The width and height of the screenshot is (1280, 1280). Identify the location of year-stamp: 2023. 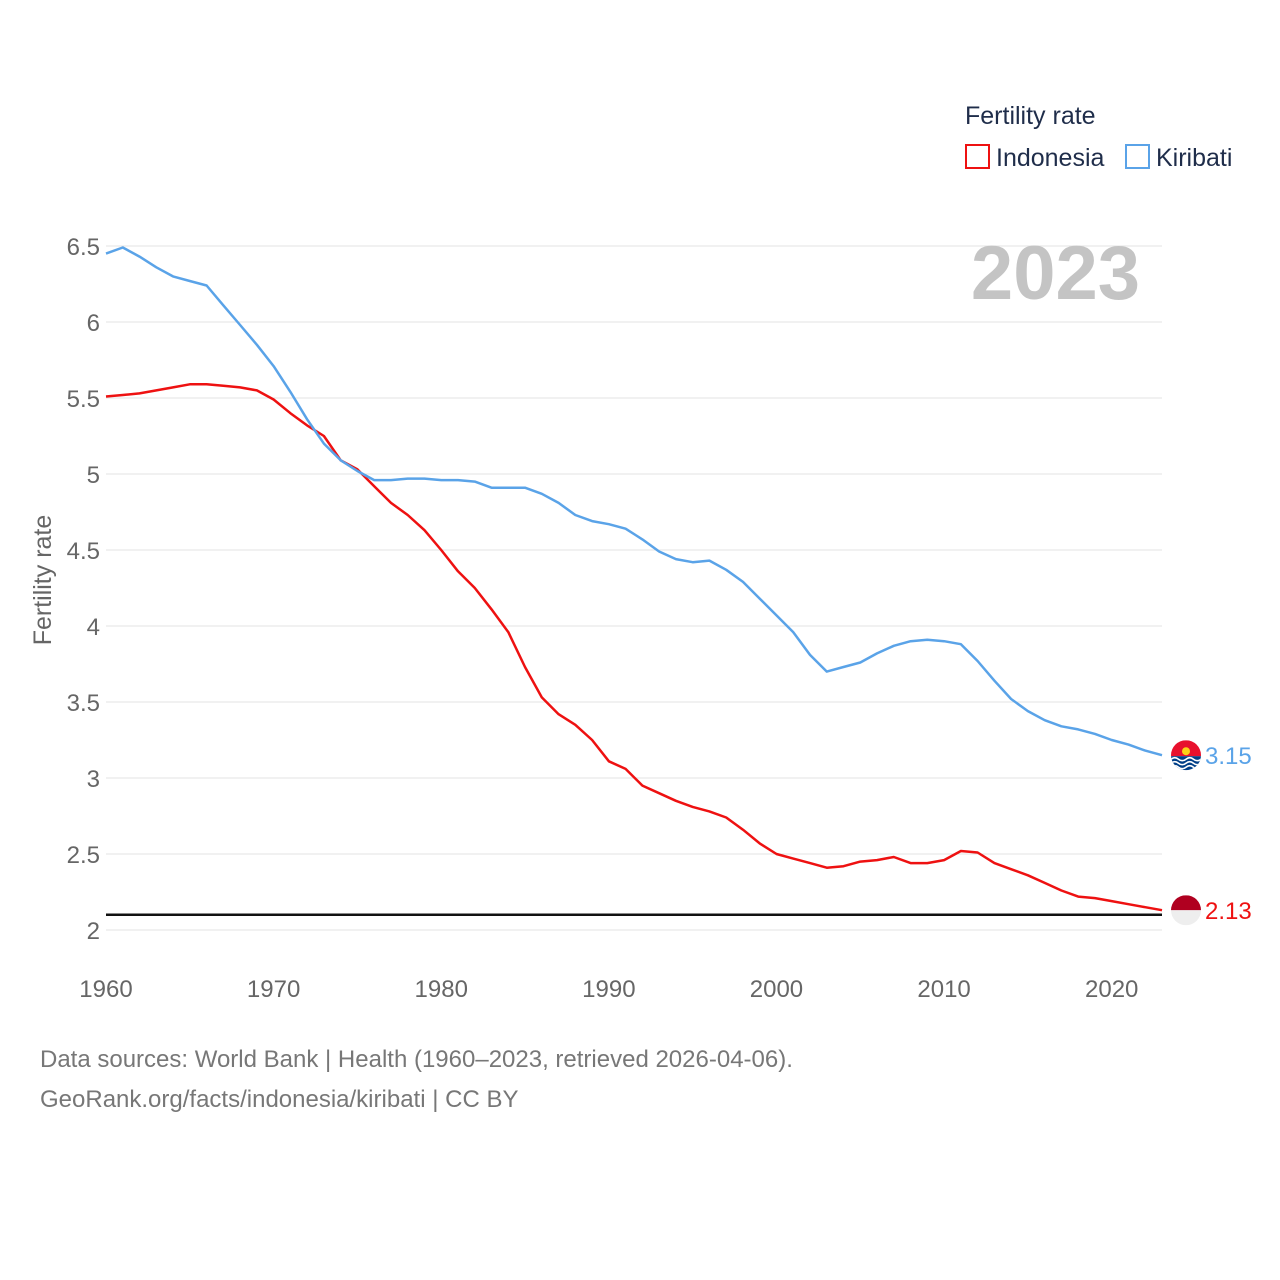
(1055, 273).